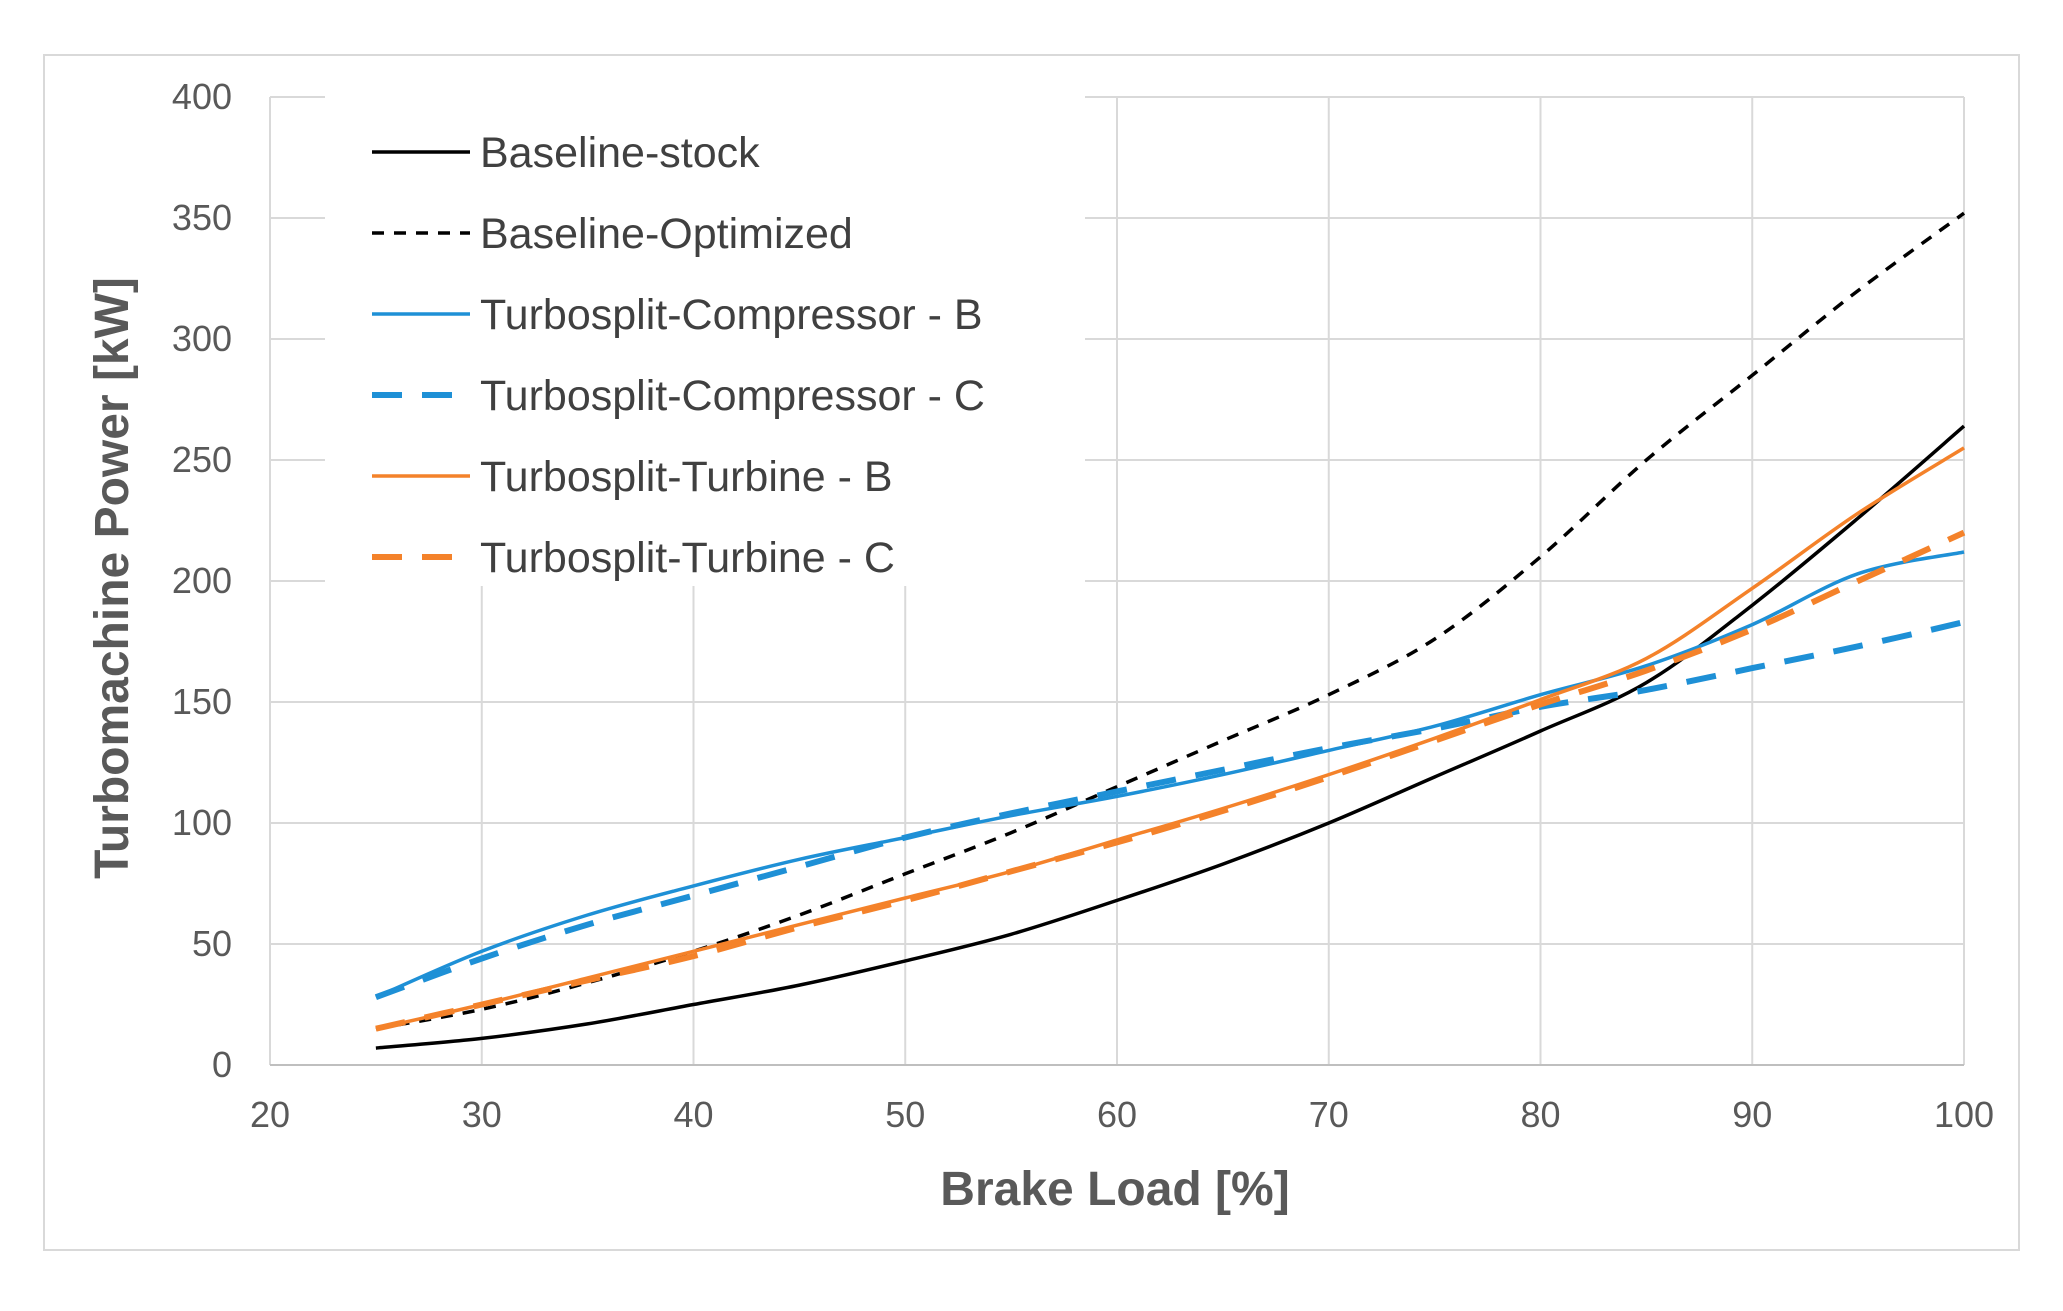 The width and height of the screenshot is (2063, 1311). Describe the element at coordinates (482, 1114) in the screenshot. I see `x-tick-label: 30` at that location.